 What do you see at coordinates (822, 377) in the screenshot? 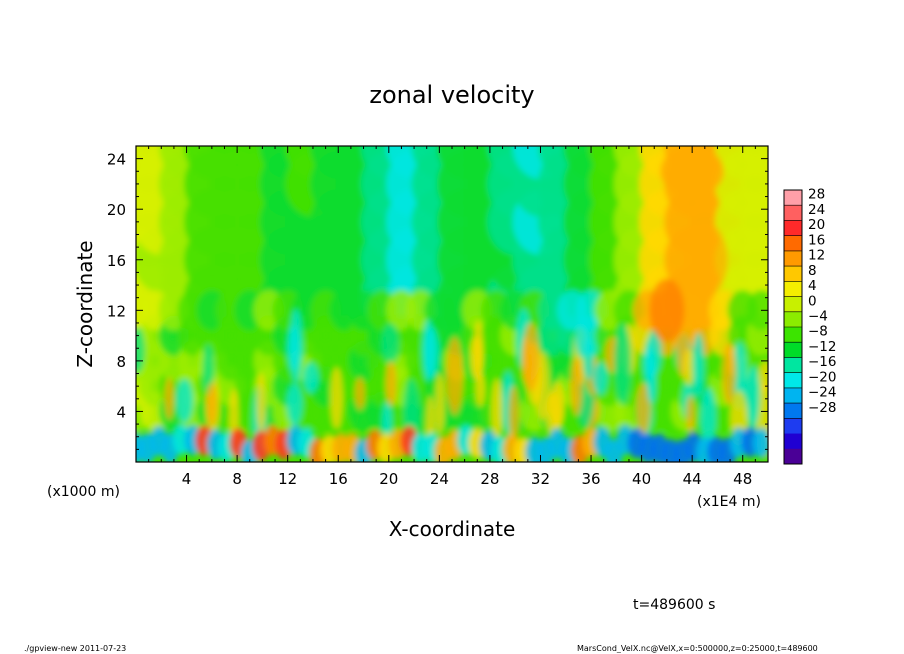
I see `colorbar-label: −20` at bounding box center [822, 377].